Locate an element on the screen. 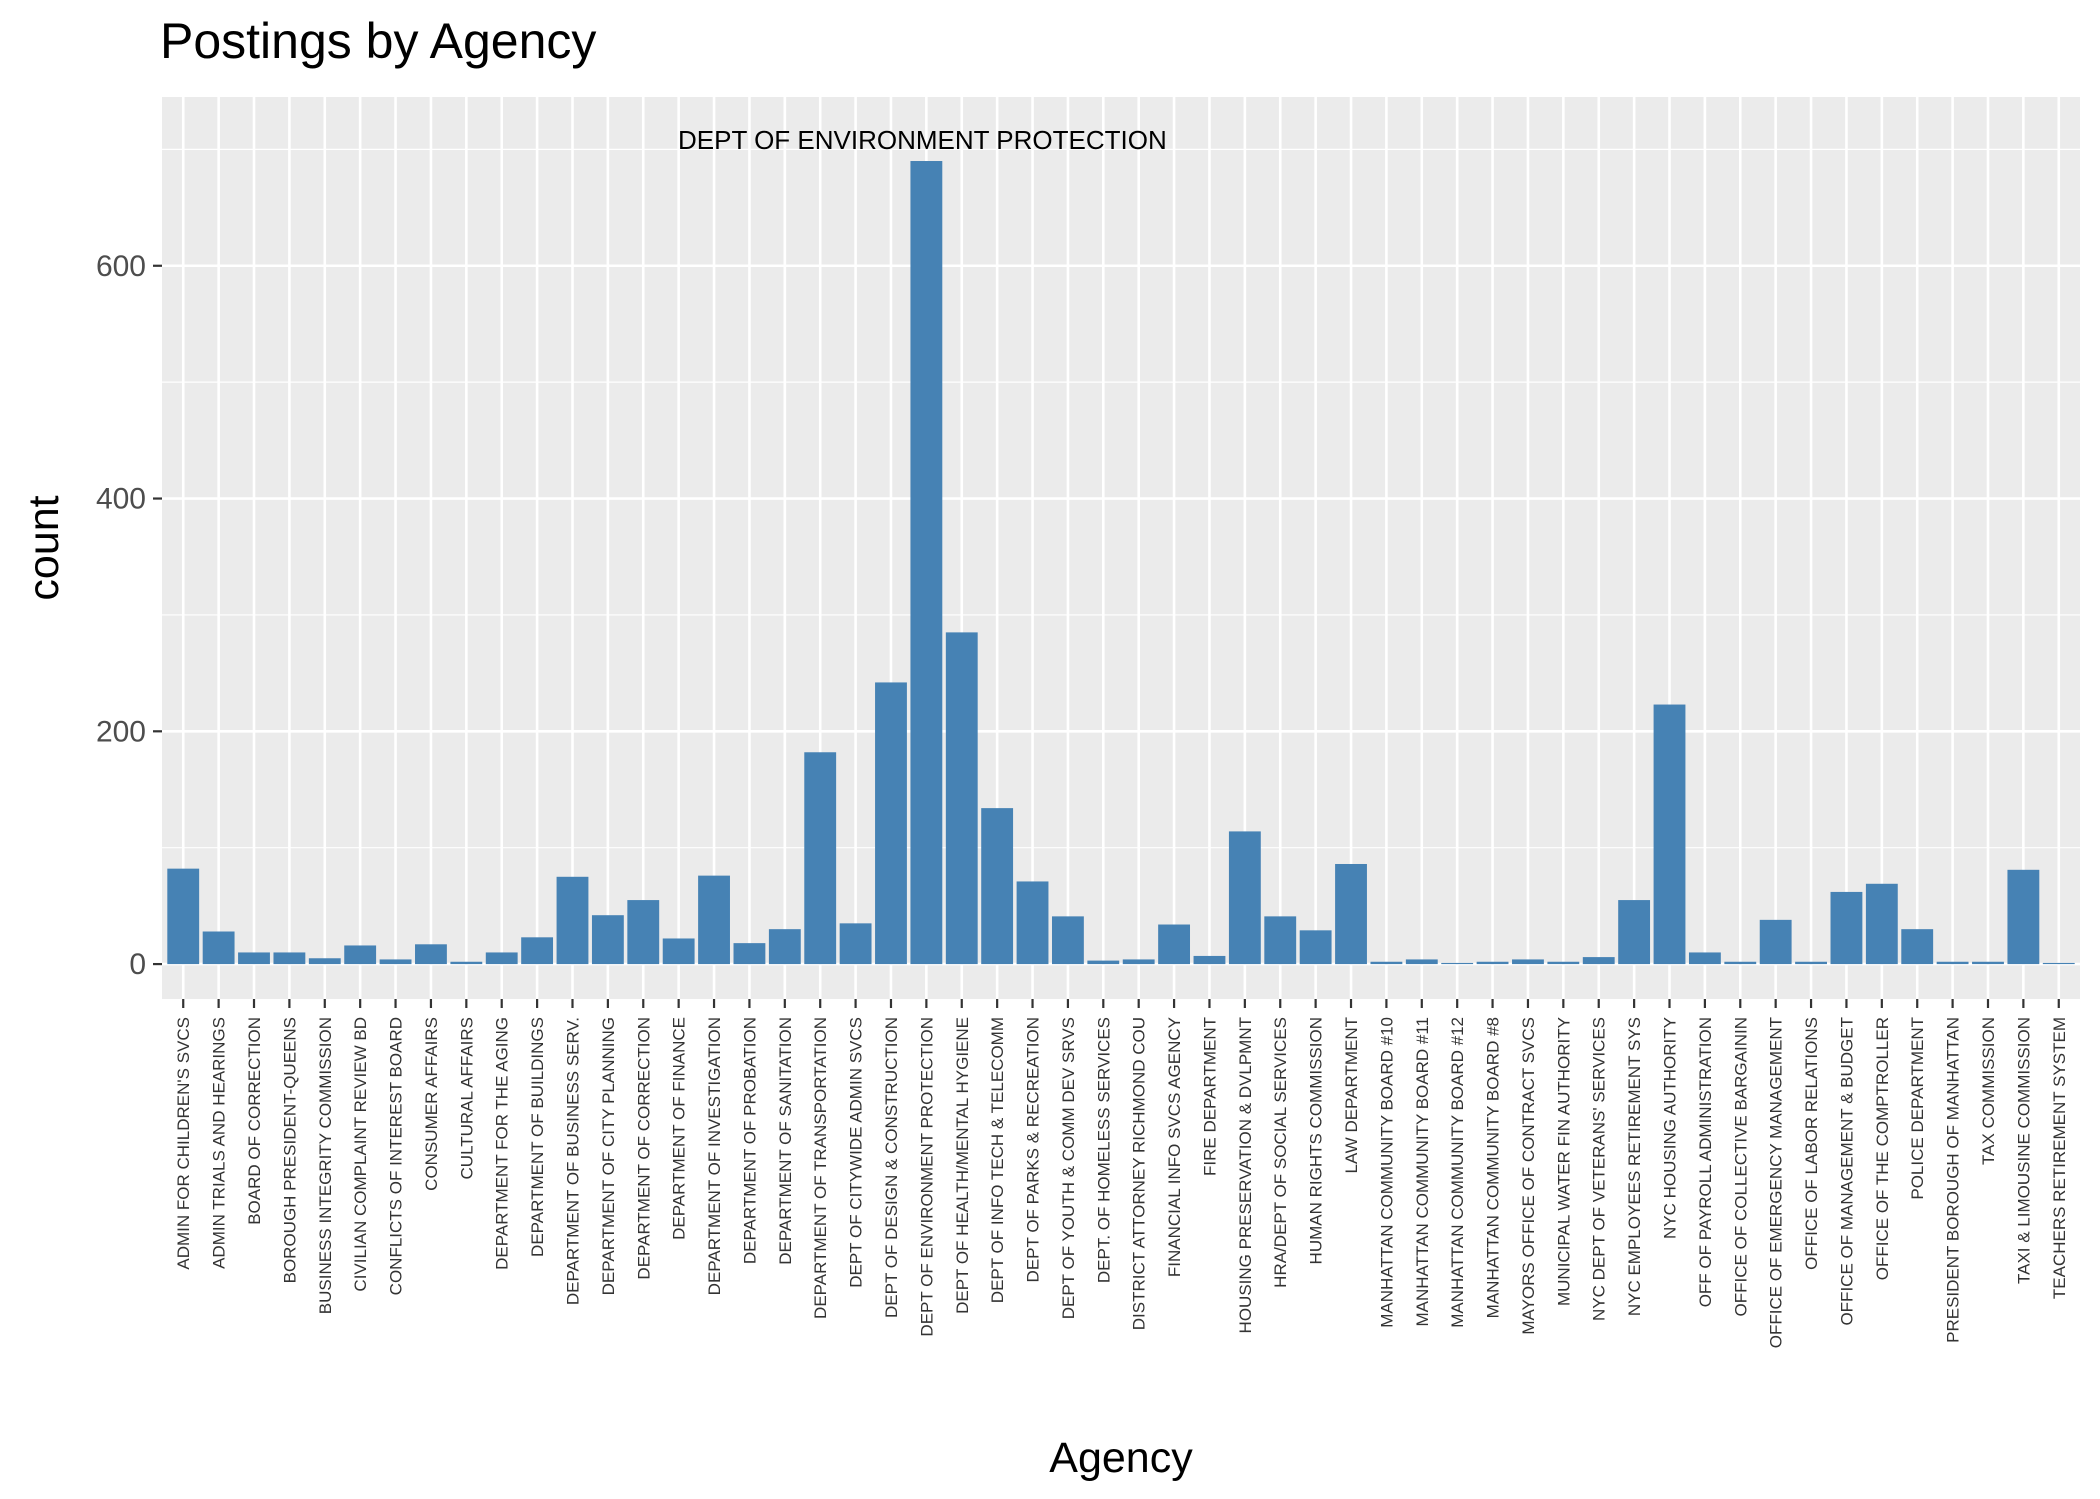 The image size is (2100, 1499). x-tick-label: OFFICE OF MANAGEMENT & BUDGET is located at coordinates (1846, 1171).